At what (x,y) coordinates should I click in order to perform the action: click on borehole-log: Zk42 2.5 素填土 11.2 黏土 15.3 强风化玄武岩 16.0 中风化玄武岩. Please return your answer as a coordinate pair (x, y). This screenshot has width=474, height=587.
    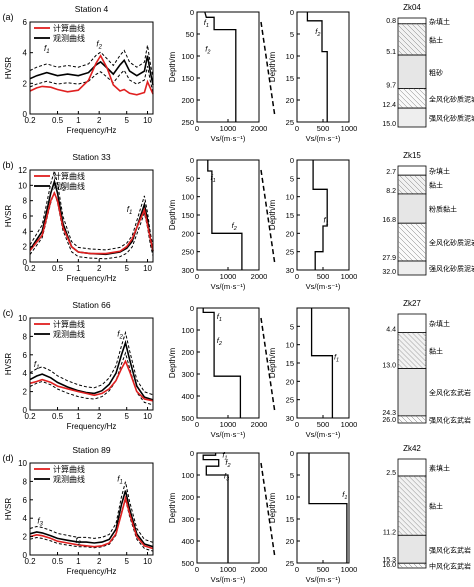
    Looking at the image, I should click on (426, 507).